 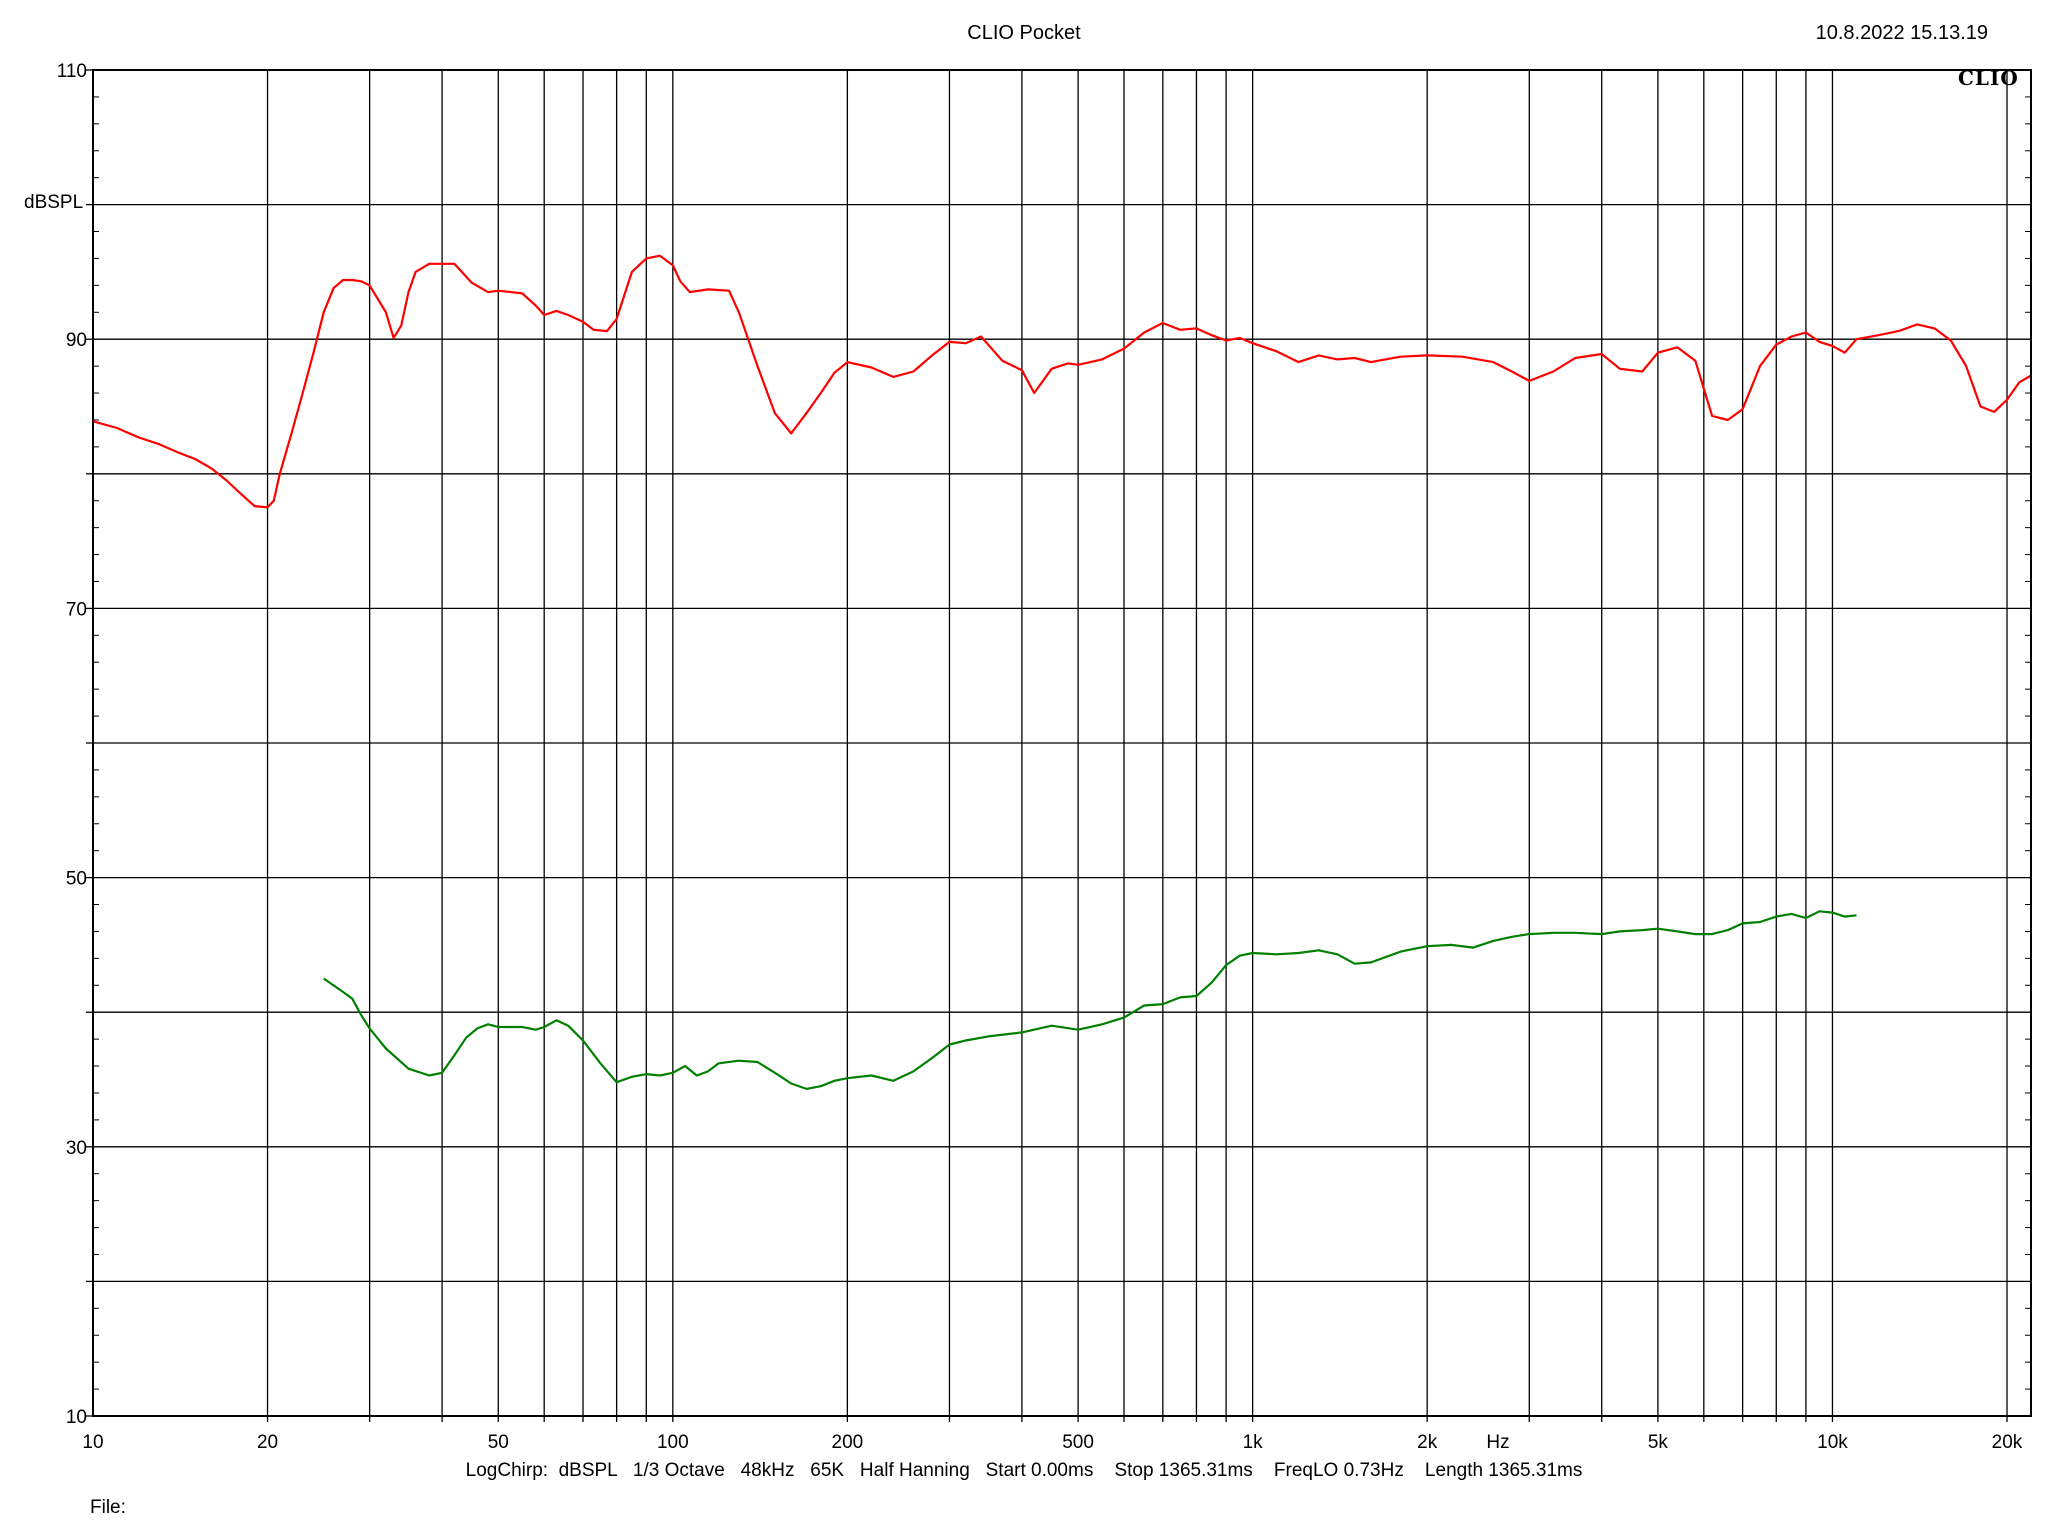 I want to click on y-tick-label: 50, so click(x=76, y=879).